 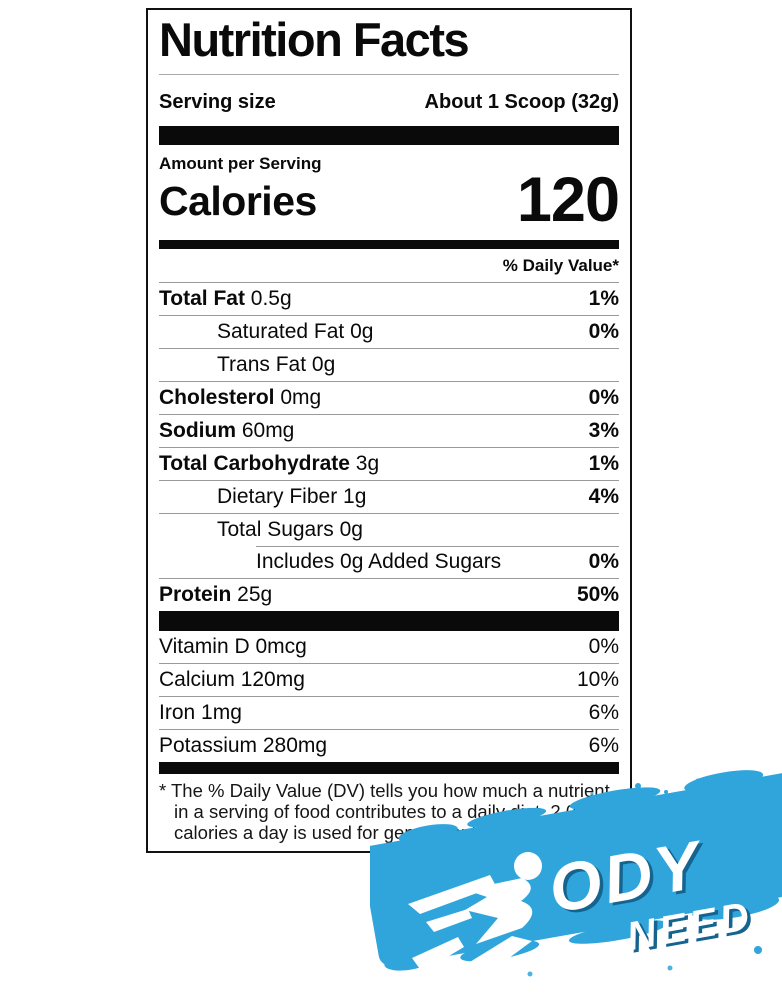 I want to click on nutrient-name: Trans Fat, so click(x=262, y=364).